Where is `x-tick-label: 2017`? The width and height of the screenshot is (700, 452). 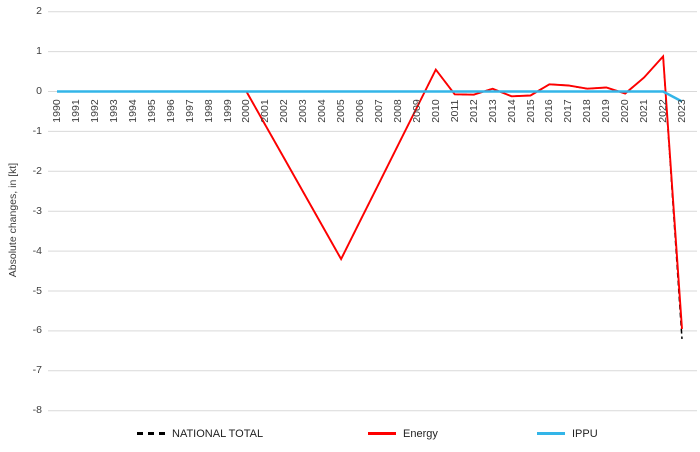 x-tick-label: 2017 is located at coordinates (568, 110).